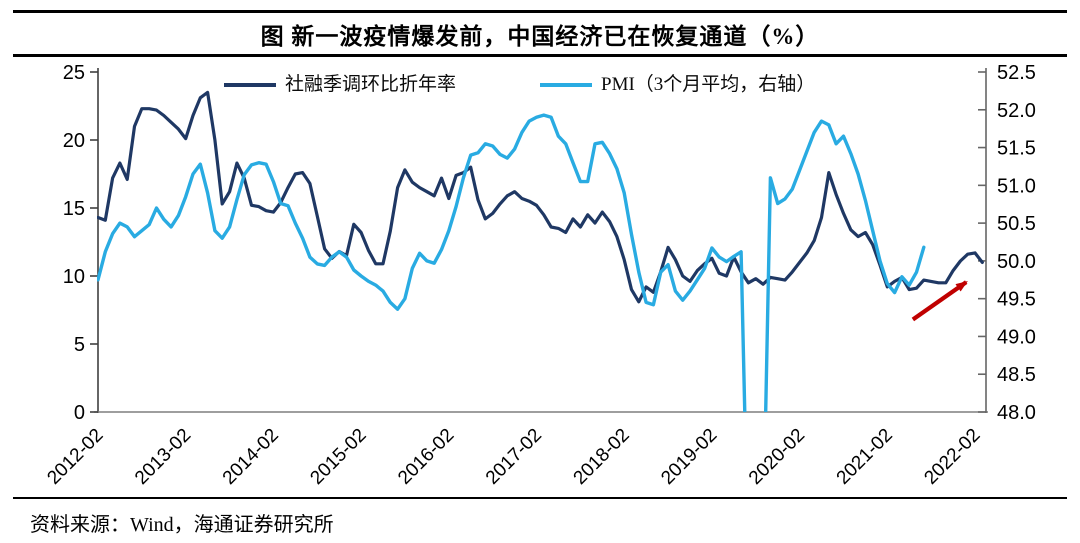 This screenshot has width=1080, height=543. Describe the element at coordinates (540, 498) in the screenshot. I see `footer-rule` at that location.